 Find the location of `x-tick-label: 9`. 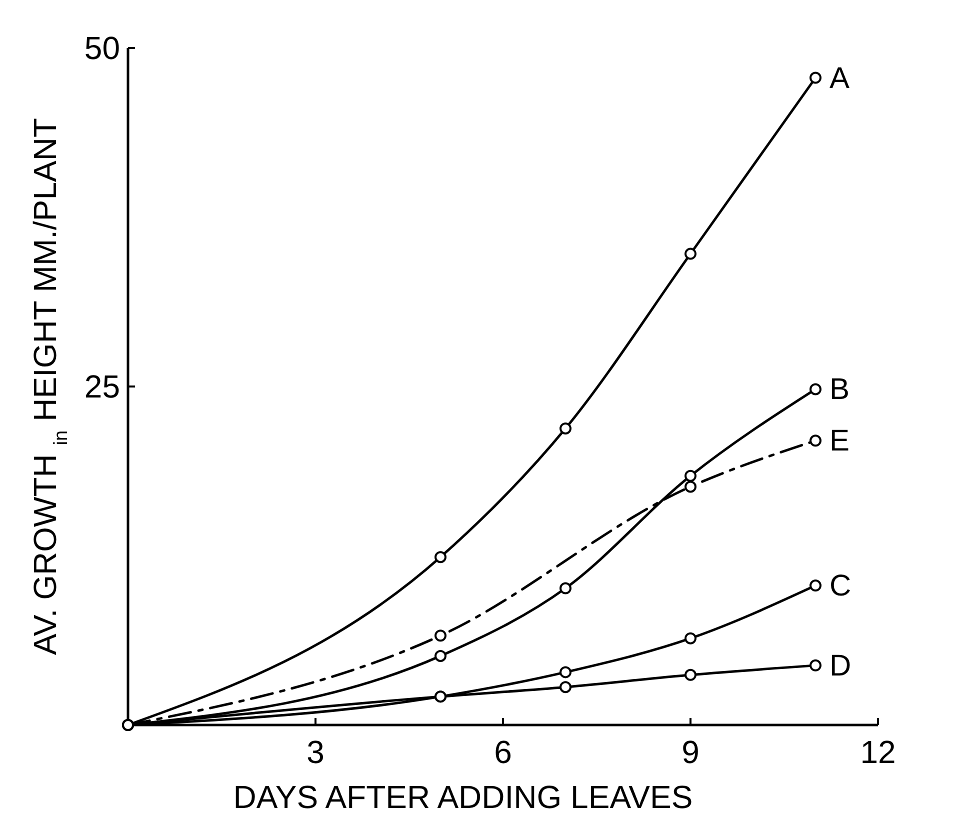

x-tick-label: 9 is located at coordinates (691, 752).